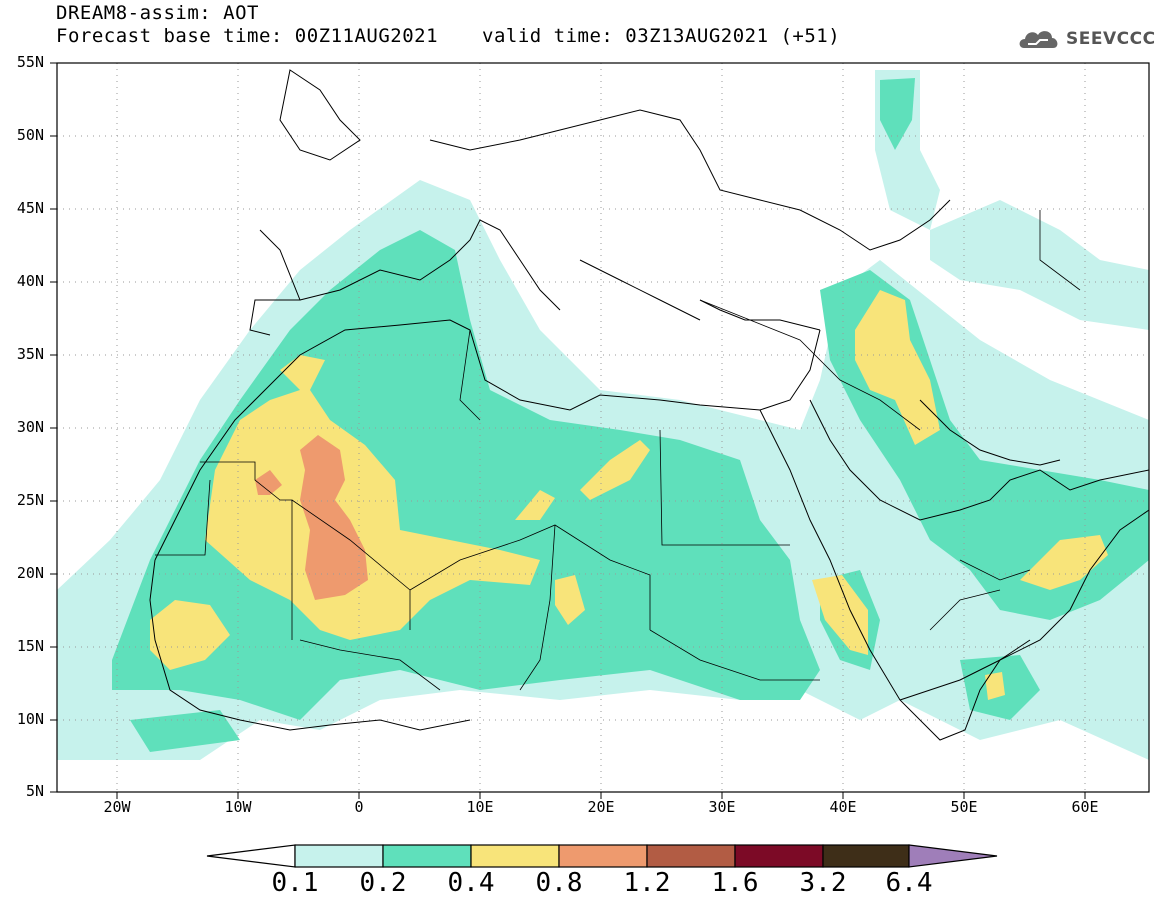  What do you see at coordinates (1111, 39) in the screenshot?
I see `logo-text: SEEVCCC` at bounding box center [1111, 39].